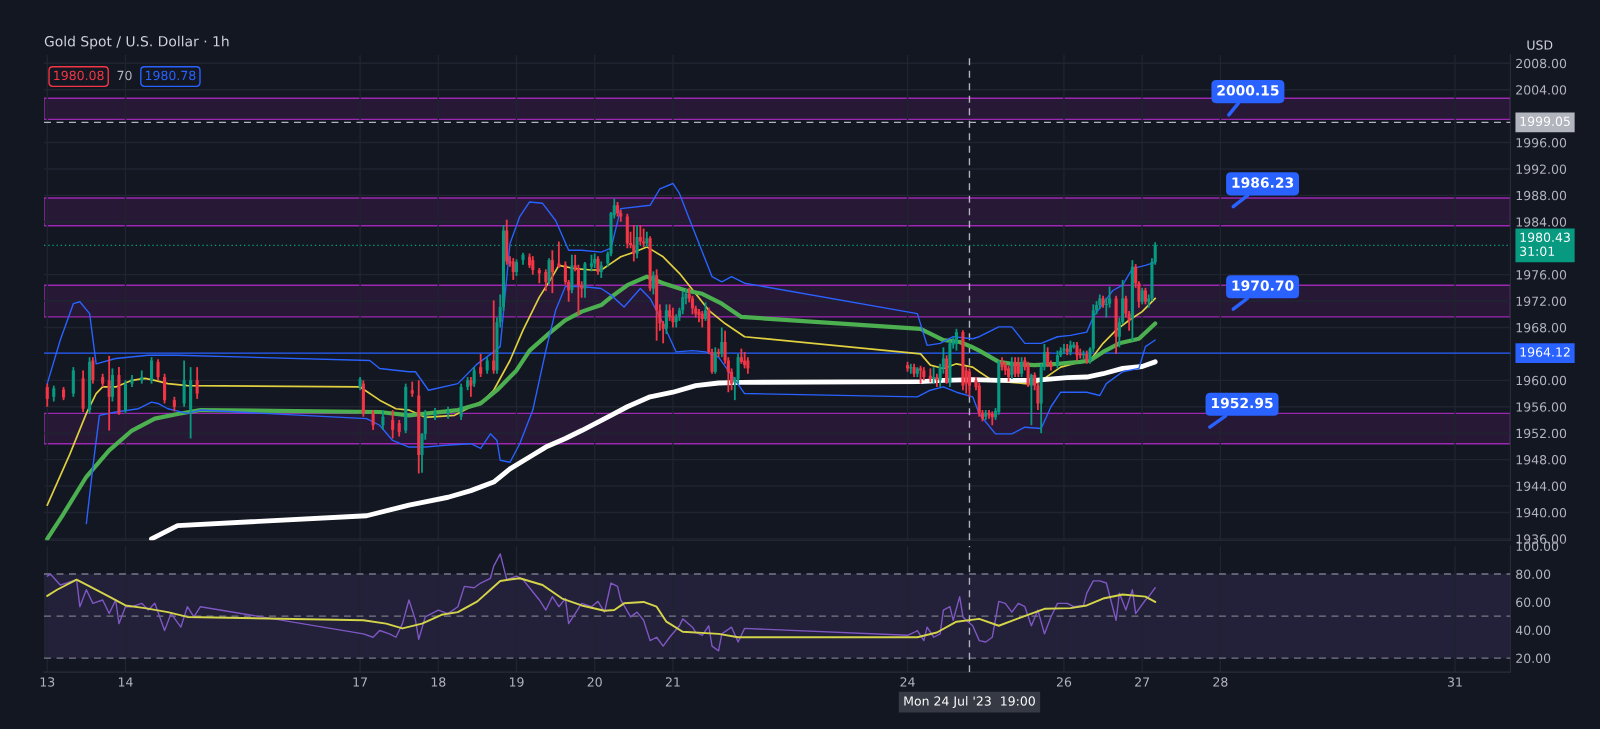 This screenshot has width=1600, height=729. What do you see at coordinates (1220, 682) in the screenshot?
I see `x-tick-label: 28` at bounding box center [1220, 682].